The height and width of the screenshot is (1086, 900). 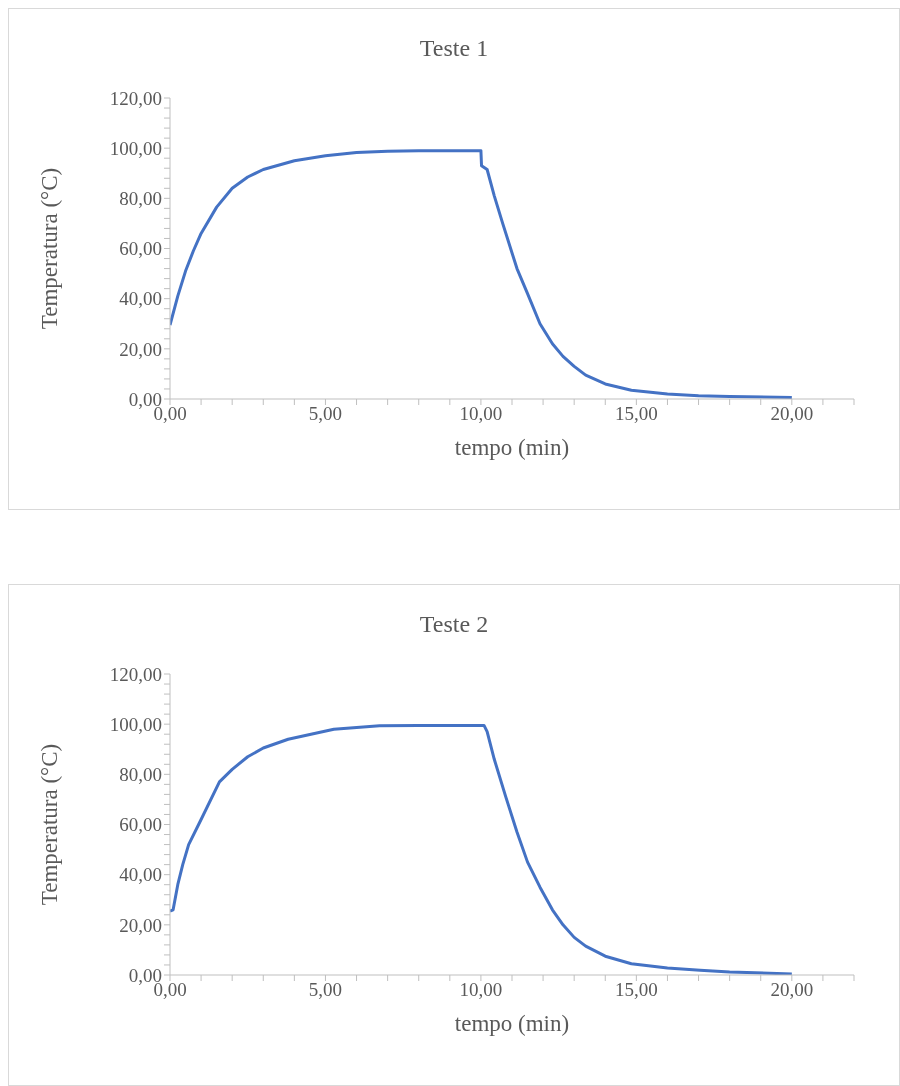 I want to click on chart-title: Teste 2, so click(x=454, y=624).